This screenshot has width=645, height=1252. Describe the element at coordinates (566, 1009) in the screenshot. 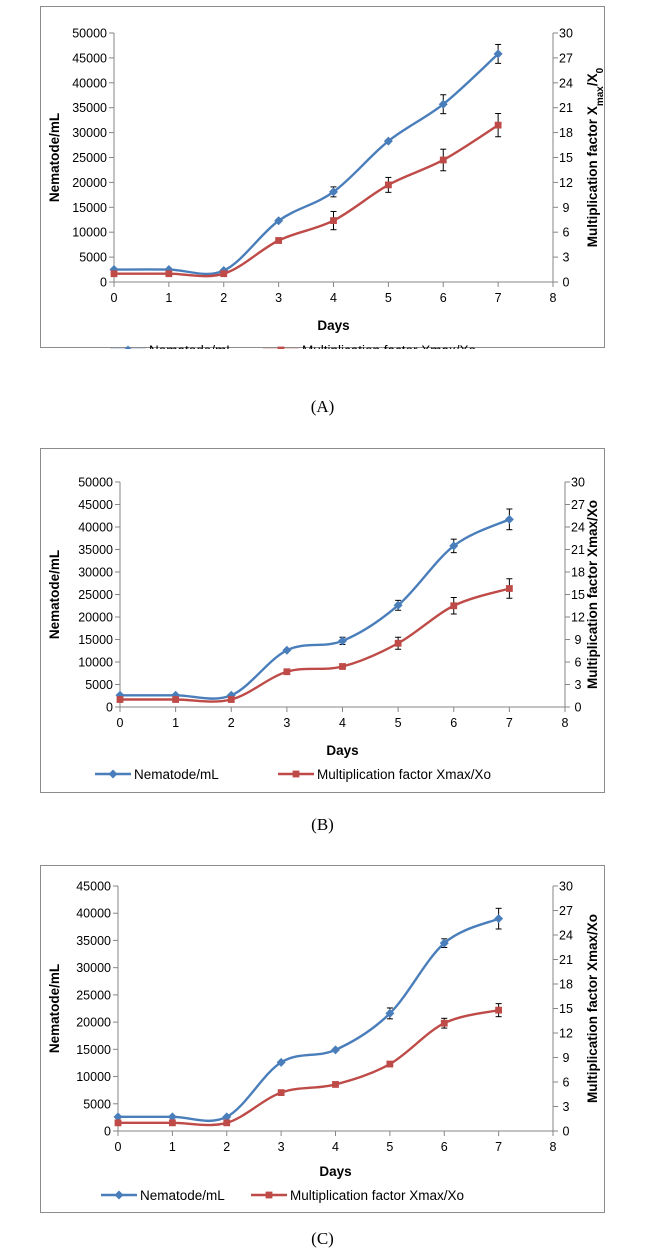

I see `y2-tick-label: 15` at that location.